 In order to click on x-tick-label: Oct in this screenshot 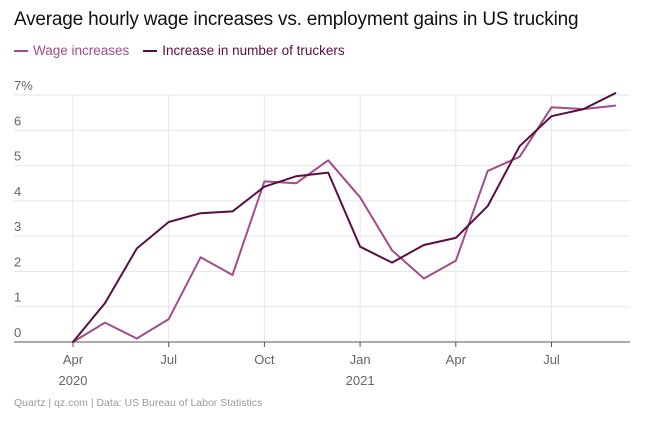, I will do `click(264, 359)`.